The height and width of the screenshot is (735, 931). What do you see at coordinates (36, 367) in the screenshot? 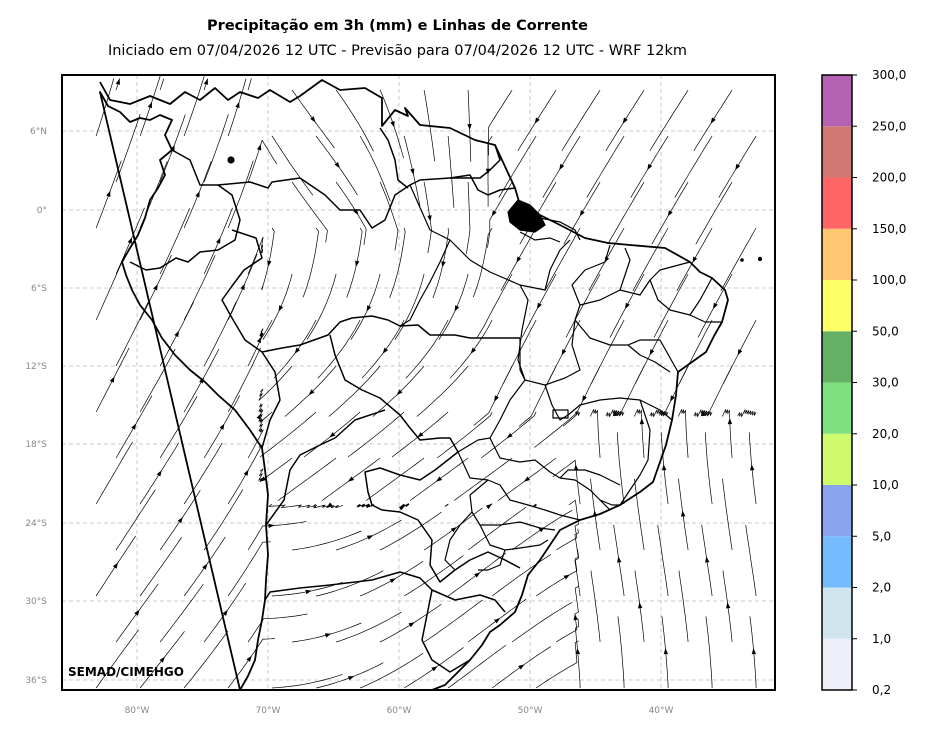
I see `lat-label: 12°S` at bounding box center [36, 367].